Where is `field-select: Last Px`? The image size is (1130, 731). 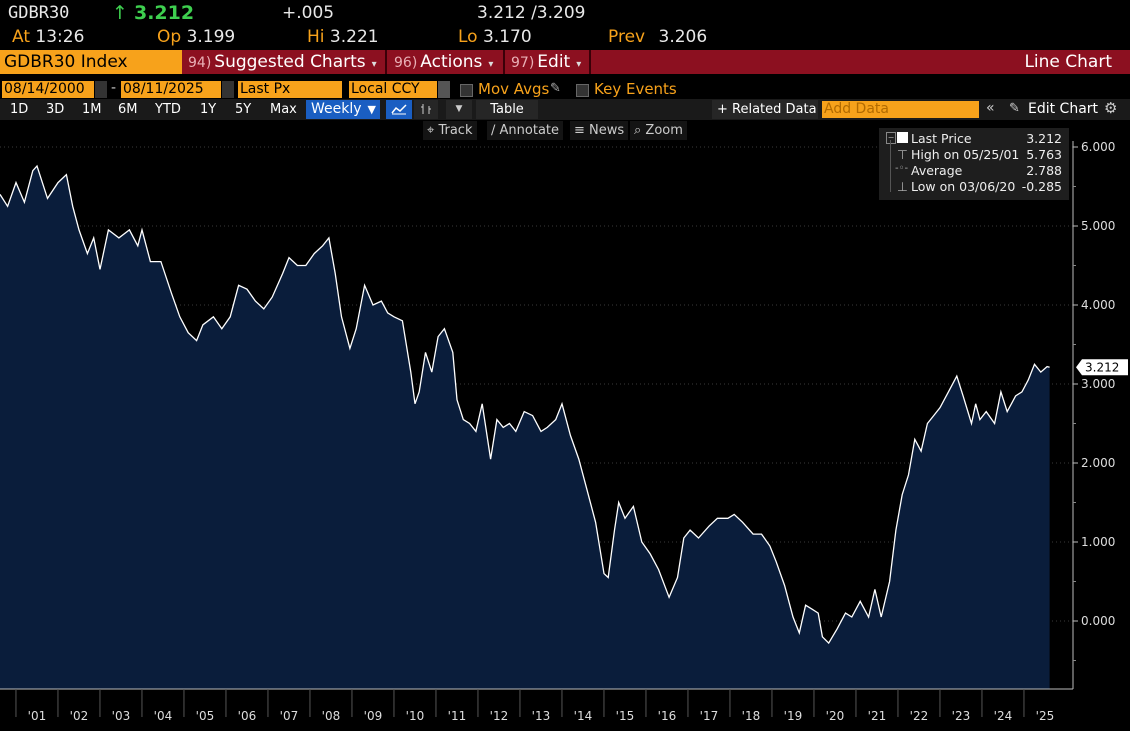
field-select: Last Px is located at coordinates (290, 89).